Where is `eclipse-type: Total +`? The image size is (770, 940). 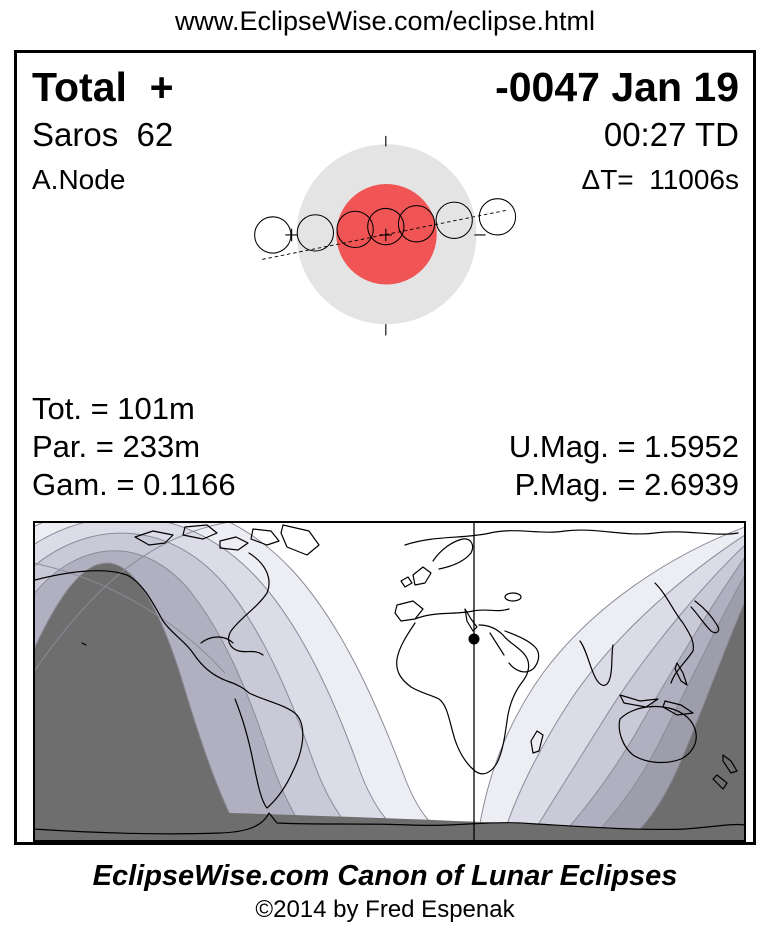 eclipse-type: Total + is located at coordinates (103, 87).